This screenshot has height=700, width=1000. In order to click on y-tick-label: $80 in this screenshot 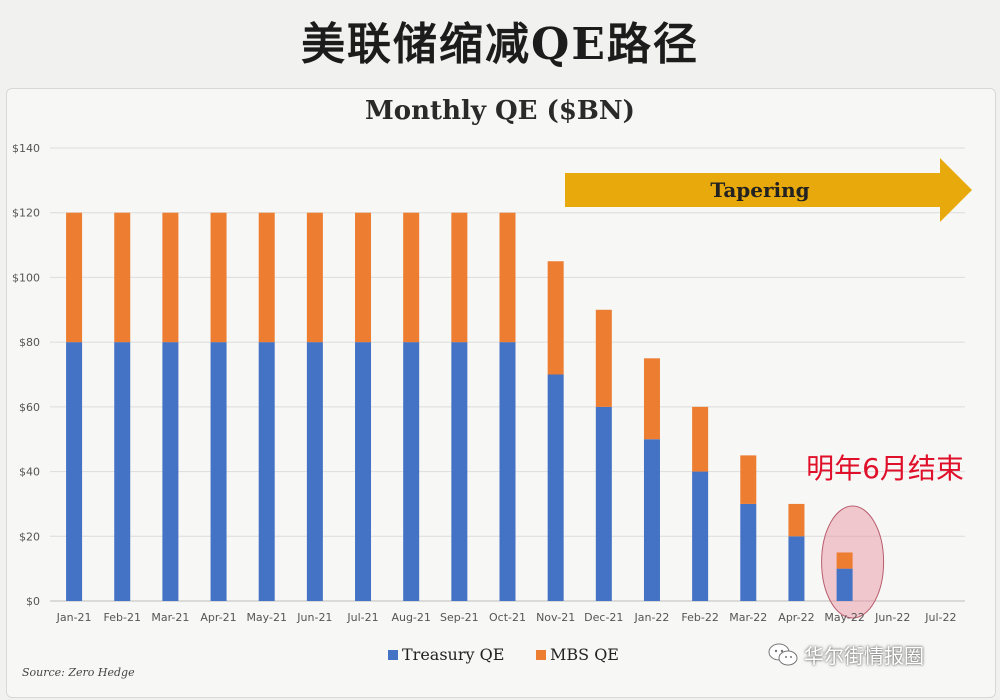, I will do `click(29, 342)`.